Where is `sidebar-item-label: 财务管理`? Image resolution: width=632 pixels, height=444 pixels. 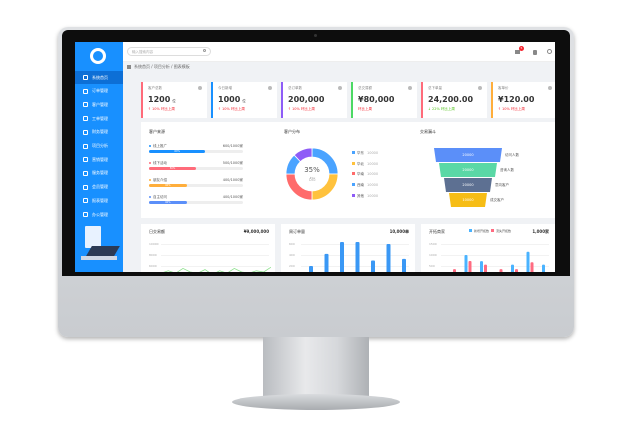
sidebar-item-label: 财务管理 is located at coordinates (100, 132).